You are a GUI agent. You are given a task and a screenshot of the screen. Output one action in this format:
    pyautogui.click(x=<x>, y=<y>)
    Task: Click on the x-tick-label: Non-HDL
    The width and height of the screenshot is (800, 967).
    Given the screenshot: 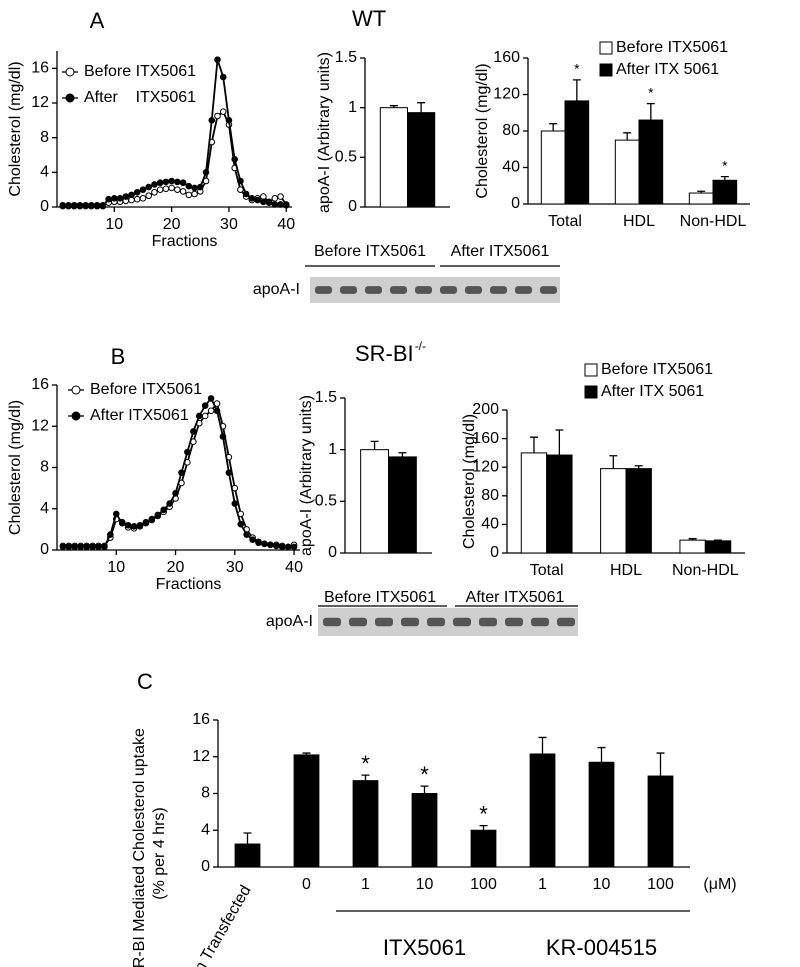 What is the action you would take?
    pyautogui.click(x=713, y=221)
    